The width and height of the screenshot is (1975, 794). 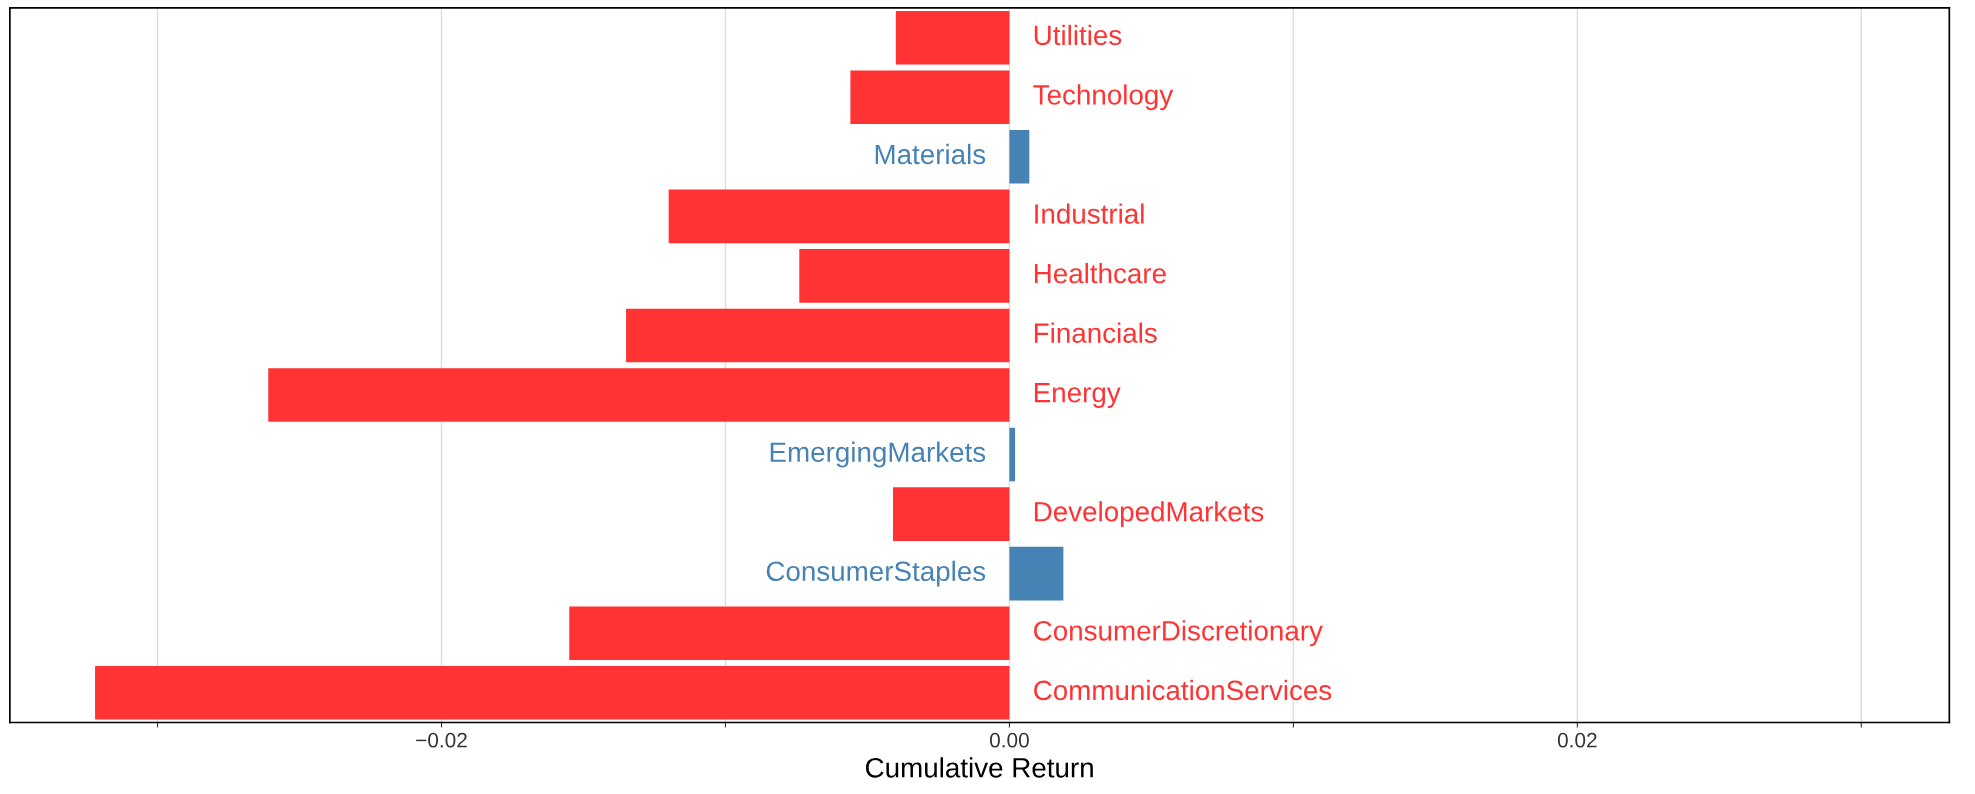 What do you see at coordinates (1009, 740) in the screenshot?
I see `x-tick-label: 0.00` at bounding box center [1009, 740].